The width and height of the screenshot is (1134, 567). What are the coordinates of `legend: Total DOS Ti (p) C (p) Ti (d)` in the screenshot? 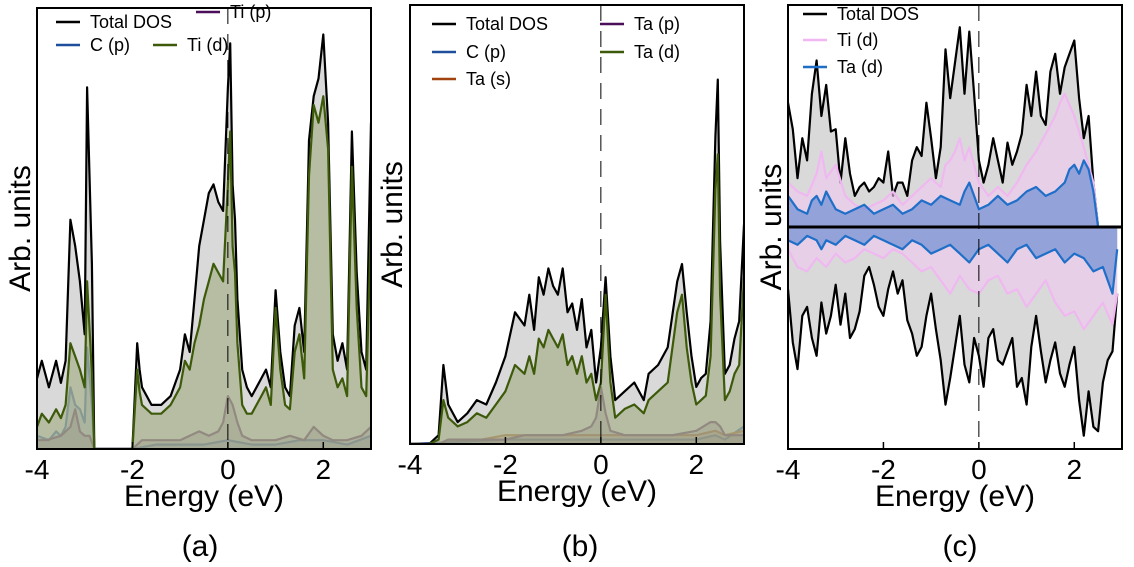 It's located at (163, 28).